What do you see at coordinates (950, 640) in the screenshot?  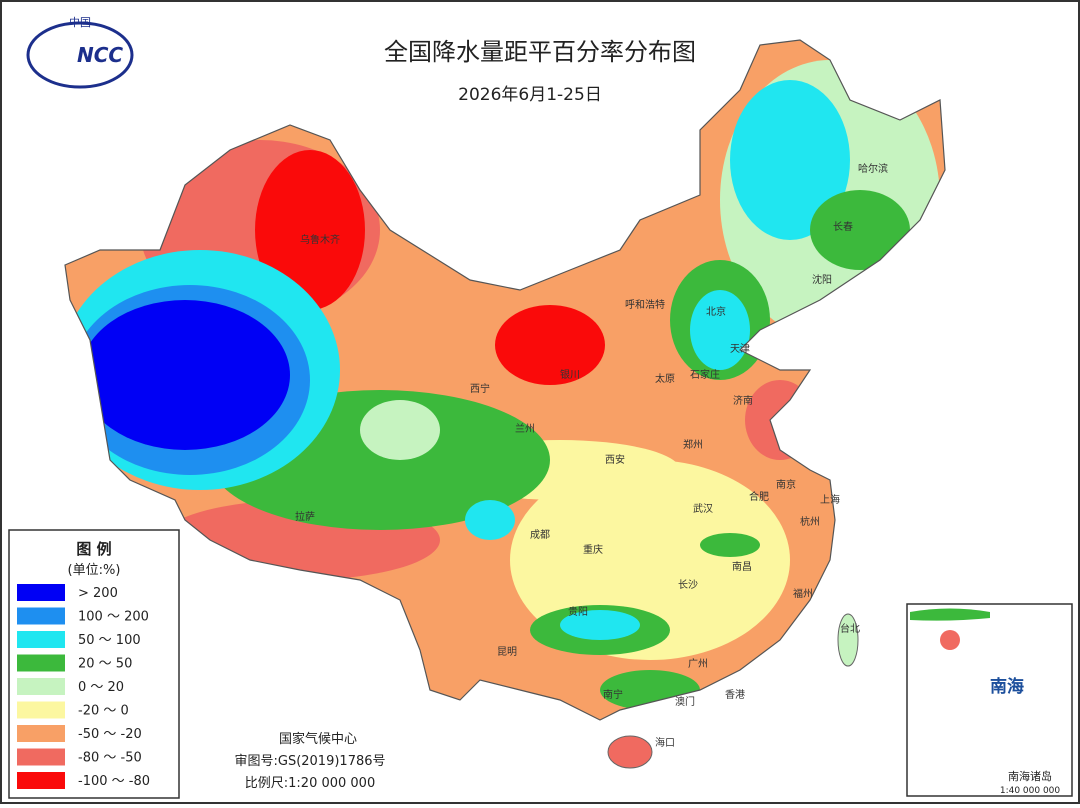 I see `inset-hainan` at bounding box center [950, 640].